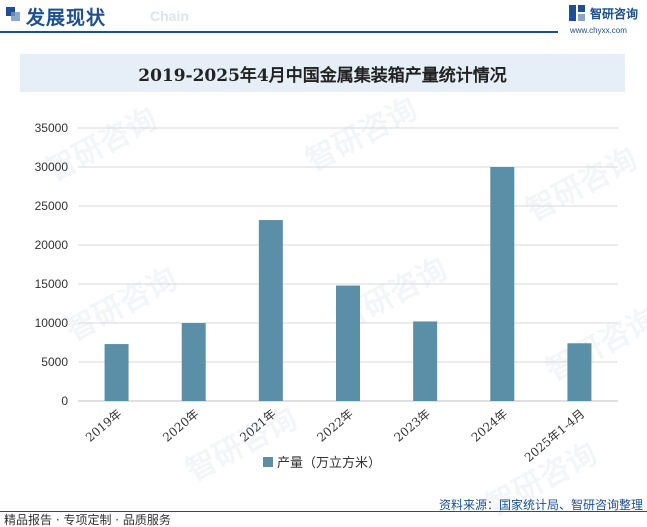 The height and width of the screenshot is (527, 647). Describe the element at coordinates (614, 14) in the screenshot. I see `brand-name: 智研咨询` at that location.